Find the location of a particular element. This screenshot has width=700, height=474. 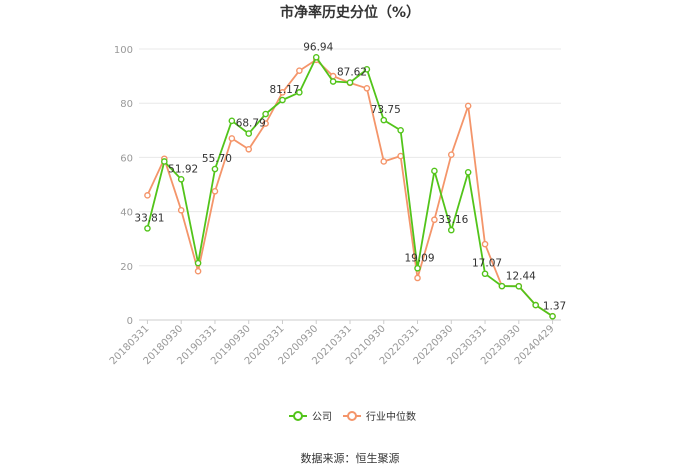

legend-item-industry-median: 行业中位数 is located at coordinates (379, 416).